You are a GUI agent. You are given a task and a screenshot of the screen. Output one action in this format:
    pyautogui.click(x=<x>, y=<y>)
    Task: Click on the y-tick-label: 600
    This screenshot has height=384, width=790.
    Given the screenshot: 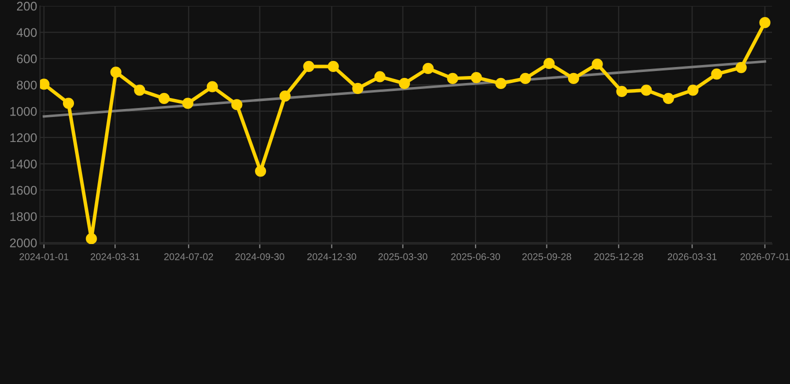 What is the action you would take?
    pyautogui.click(x=27, y=59)
    